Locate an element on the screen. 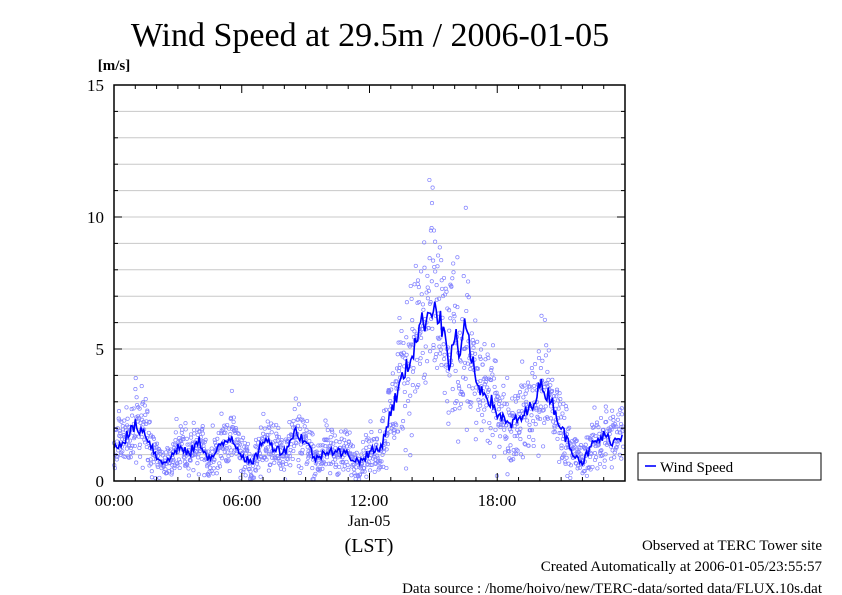 The image size is (842, 595). x-tick-label-1800: 18:00 is located at coordinates (497, 500).